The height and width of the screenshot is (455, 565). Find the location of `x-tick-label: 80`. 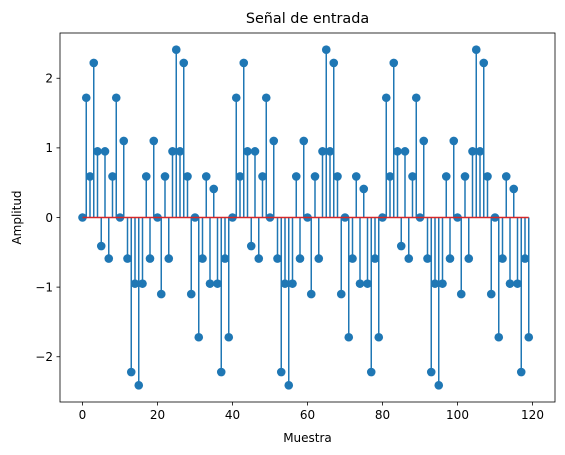

x-tick-label: 80 is located at coordinates (382, 415).